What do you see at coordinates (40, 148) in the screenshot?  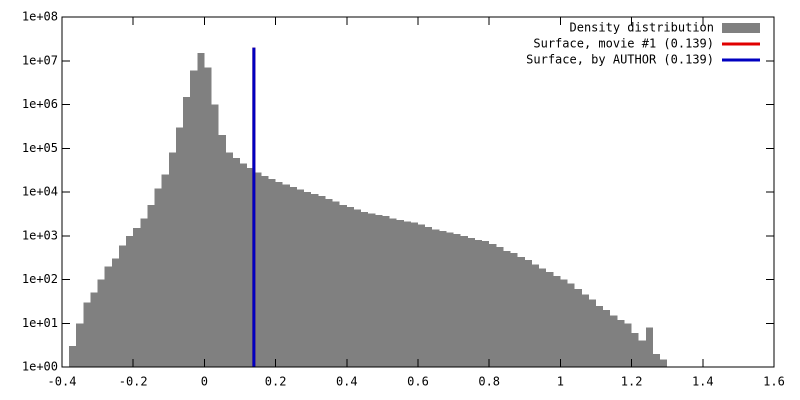 I see `y-tick-label: 1e+05` at bounding box center [40, 148].